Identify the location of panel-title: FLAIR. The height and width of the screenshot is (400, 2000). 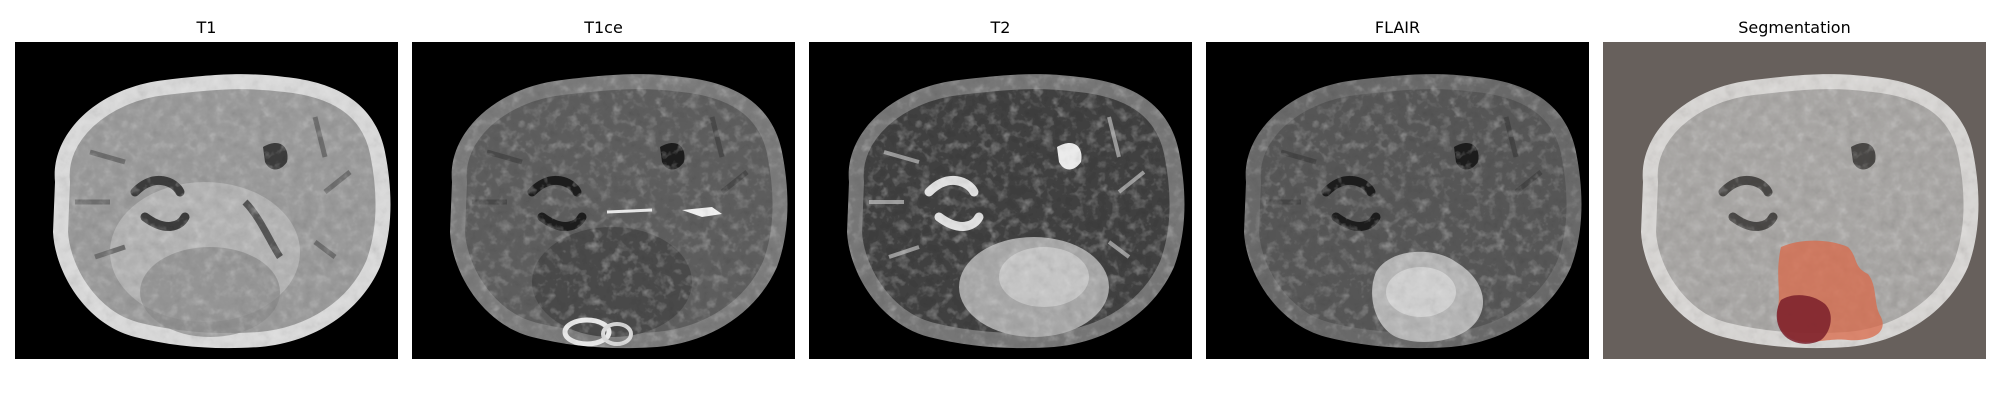
(1397, 27).